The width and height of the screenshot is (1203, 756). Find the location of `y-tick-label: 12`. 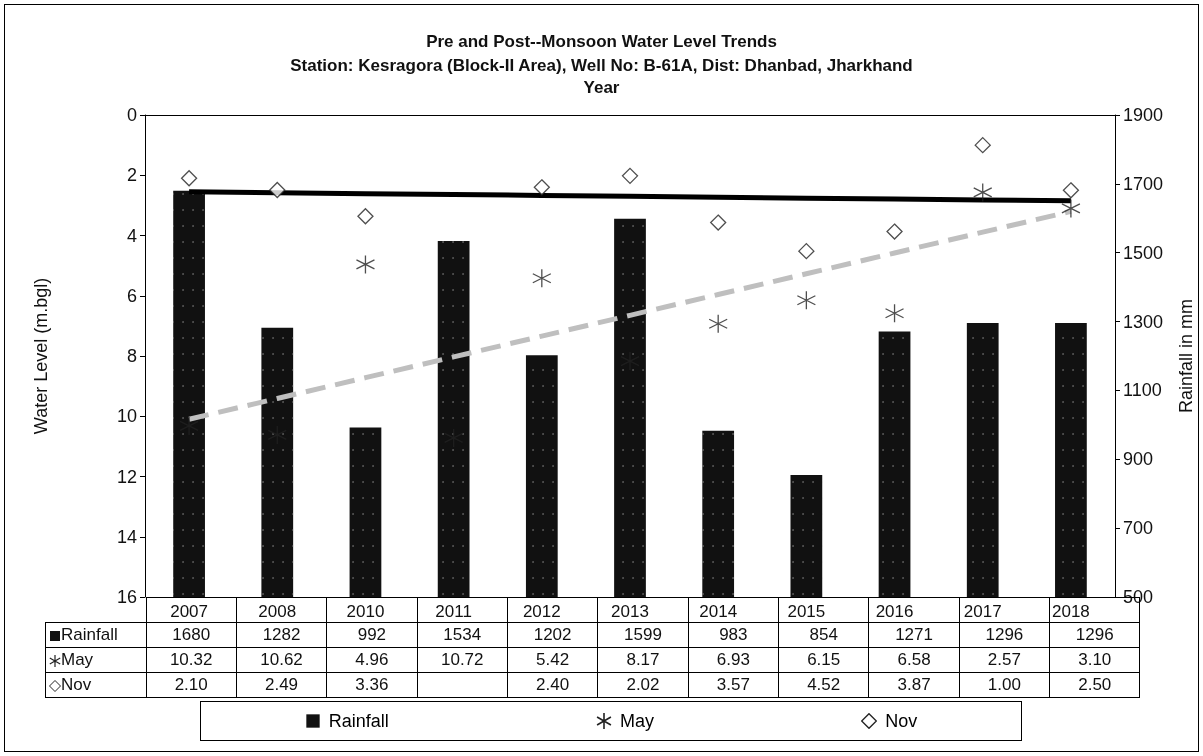

y-tick-label: 12 is located at coordinates (126, 476).